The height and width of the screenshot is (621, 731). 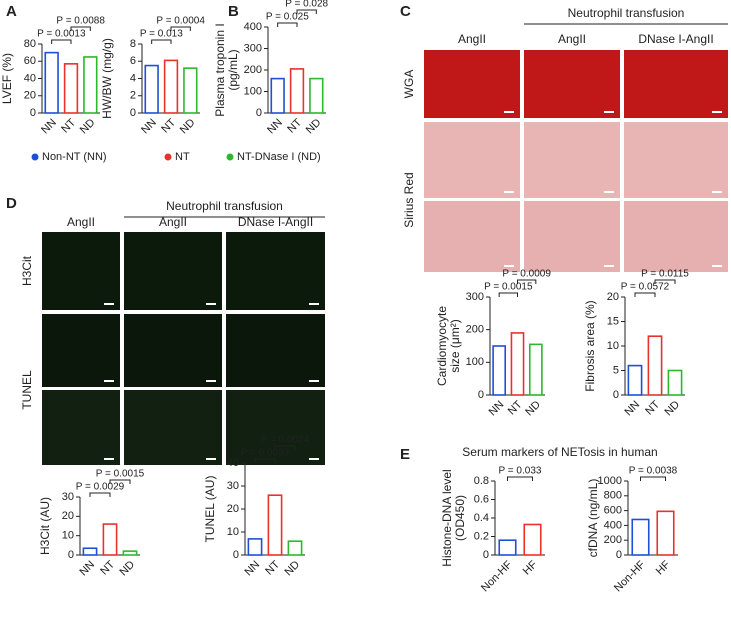 I want to click on y-tick-label: 8, so click(x=133, y=44).